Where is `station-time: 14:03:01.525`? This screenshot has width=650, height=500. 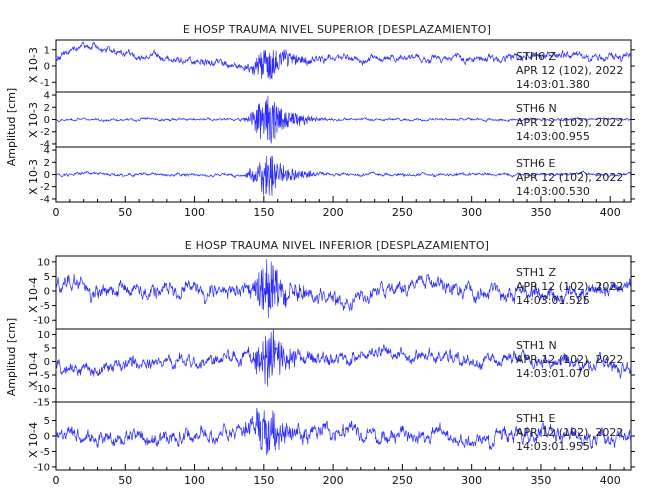 station-time: 14:03:01.525 is located at coordinates (553, 300).